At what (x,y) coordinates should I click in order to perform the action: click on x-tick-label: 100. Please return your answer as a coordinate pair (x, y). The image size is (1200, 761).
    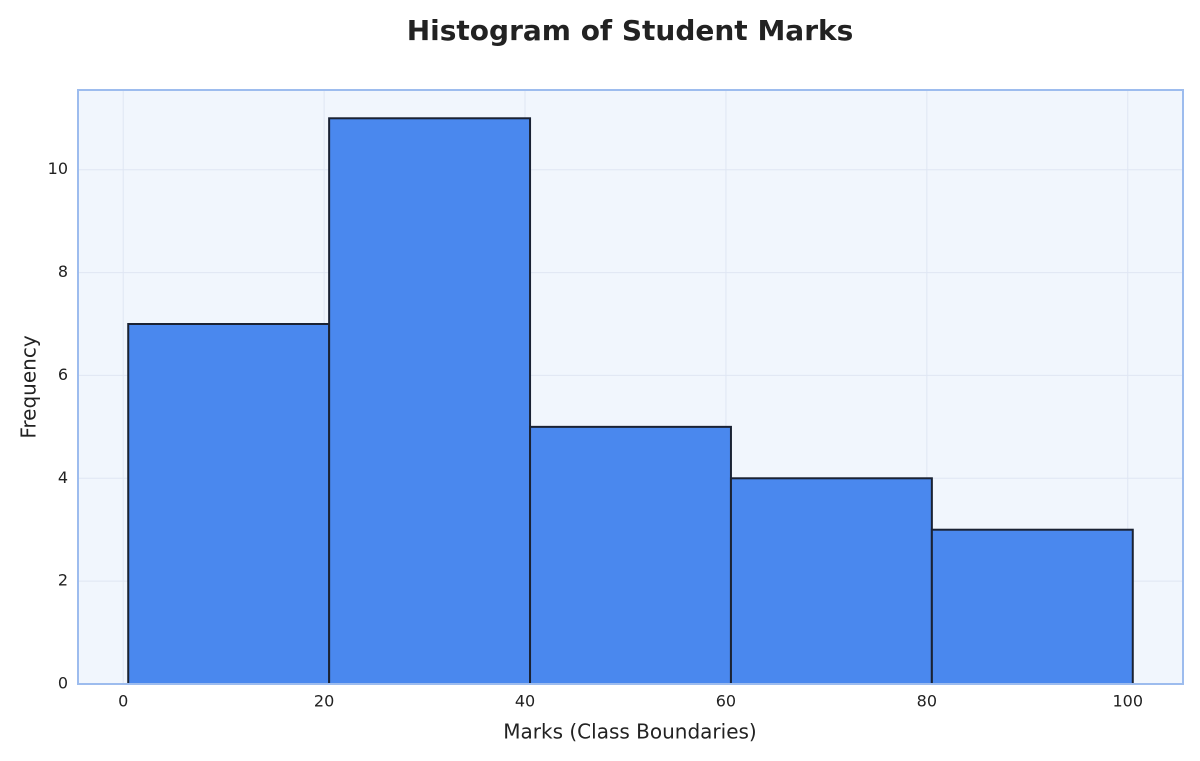
    Looking at the image, I should click on (1127, 701).